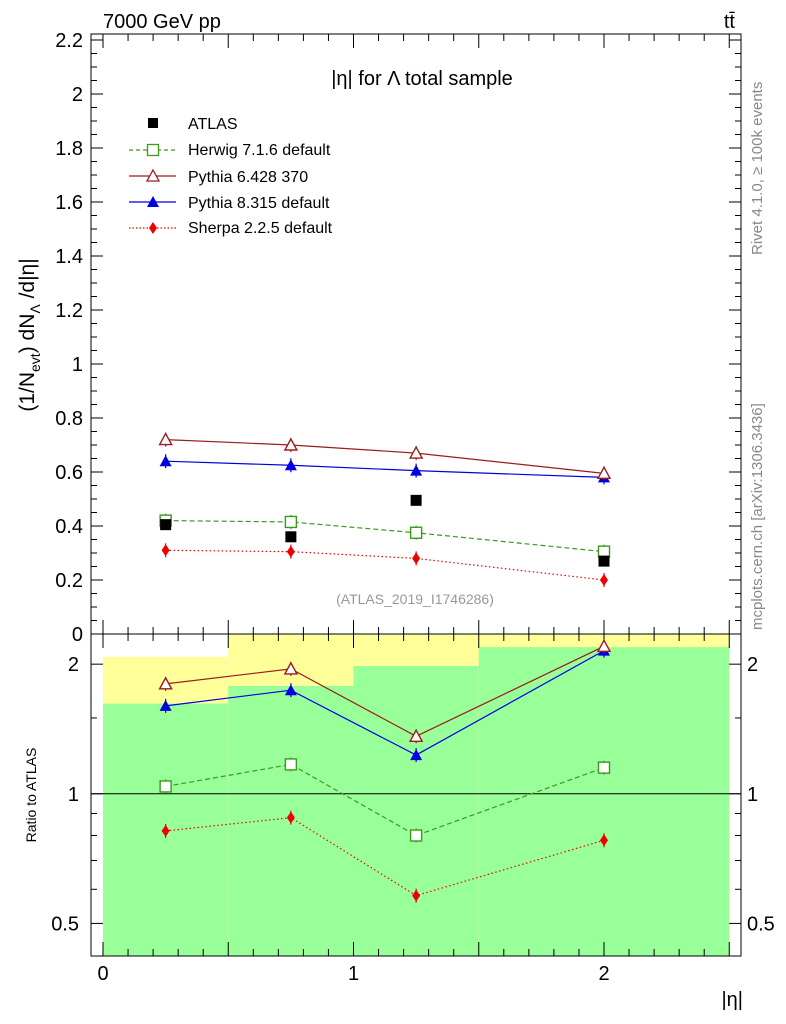  I want to click on main-ytick-label-7: 1.4, so click(69, 257).